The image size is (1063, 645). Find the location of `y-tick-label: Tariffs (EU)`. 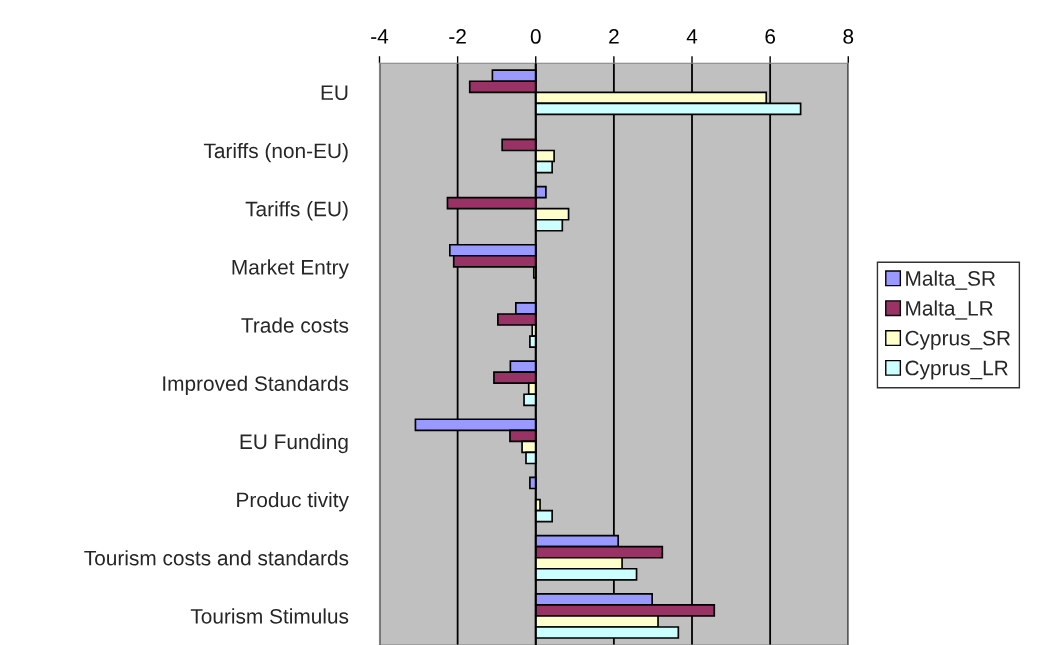

y-tick-label: Tariffs (EU) is located at coordinates (296, 211).